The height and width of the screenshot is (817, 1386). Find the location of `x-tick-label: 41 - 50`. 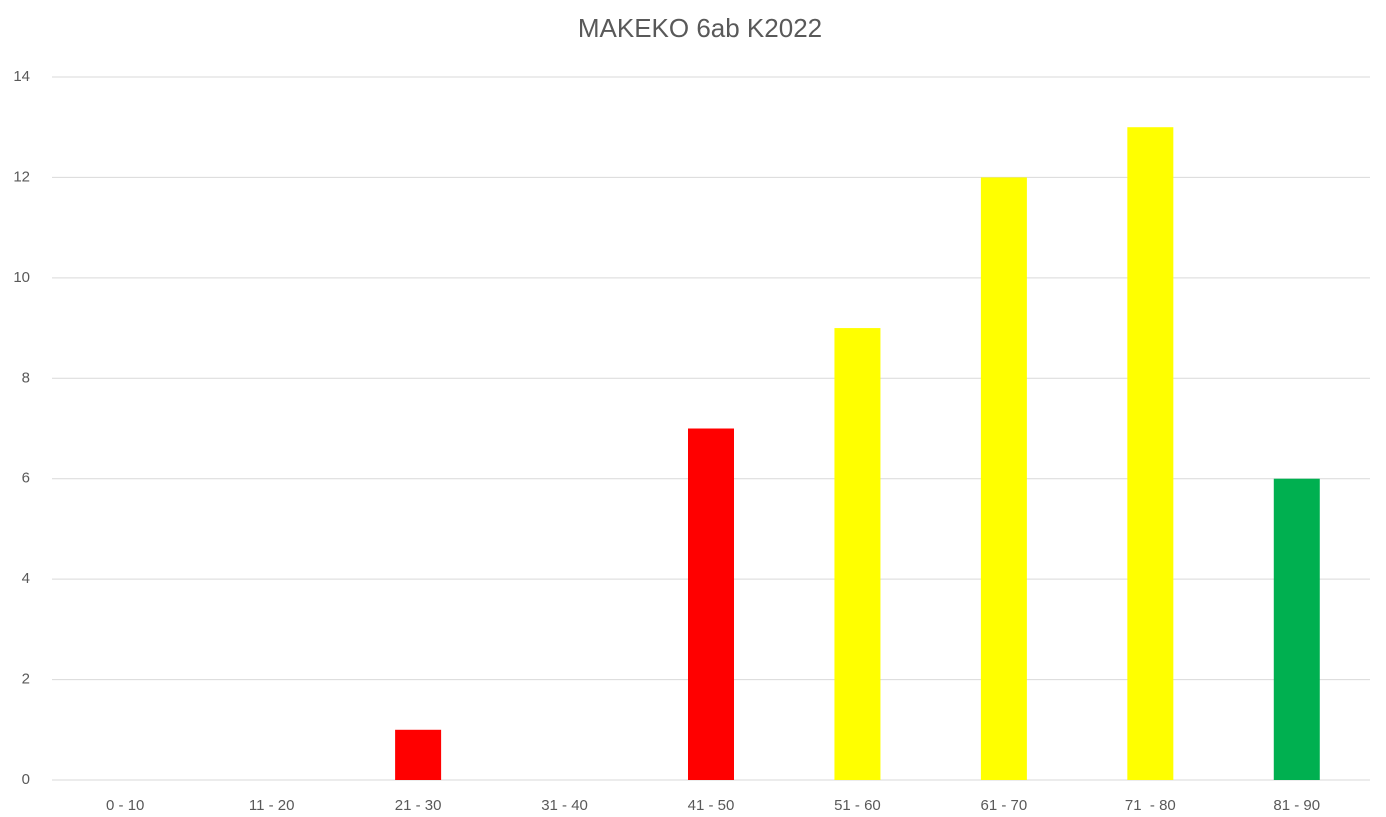

x-tick-label: 41 - 50 is located at coordinates (711, 805).